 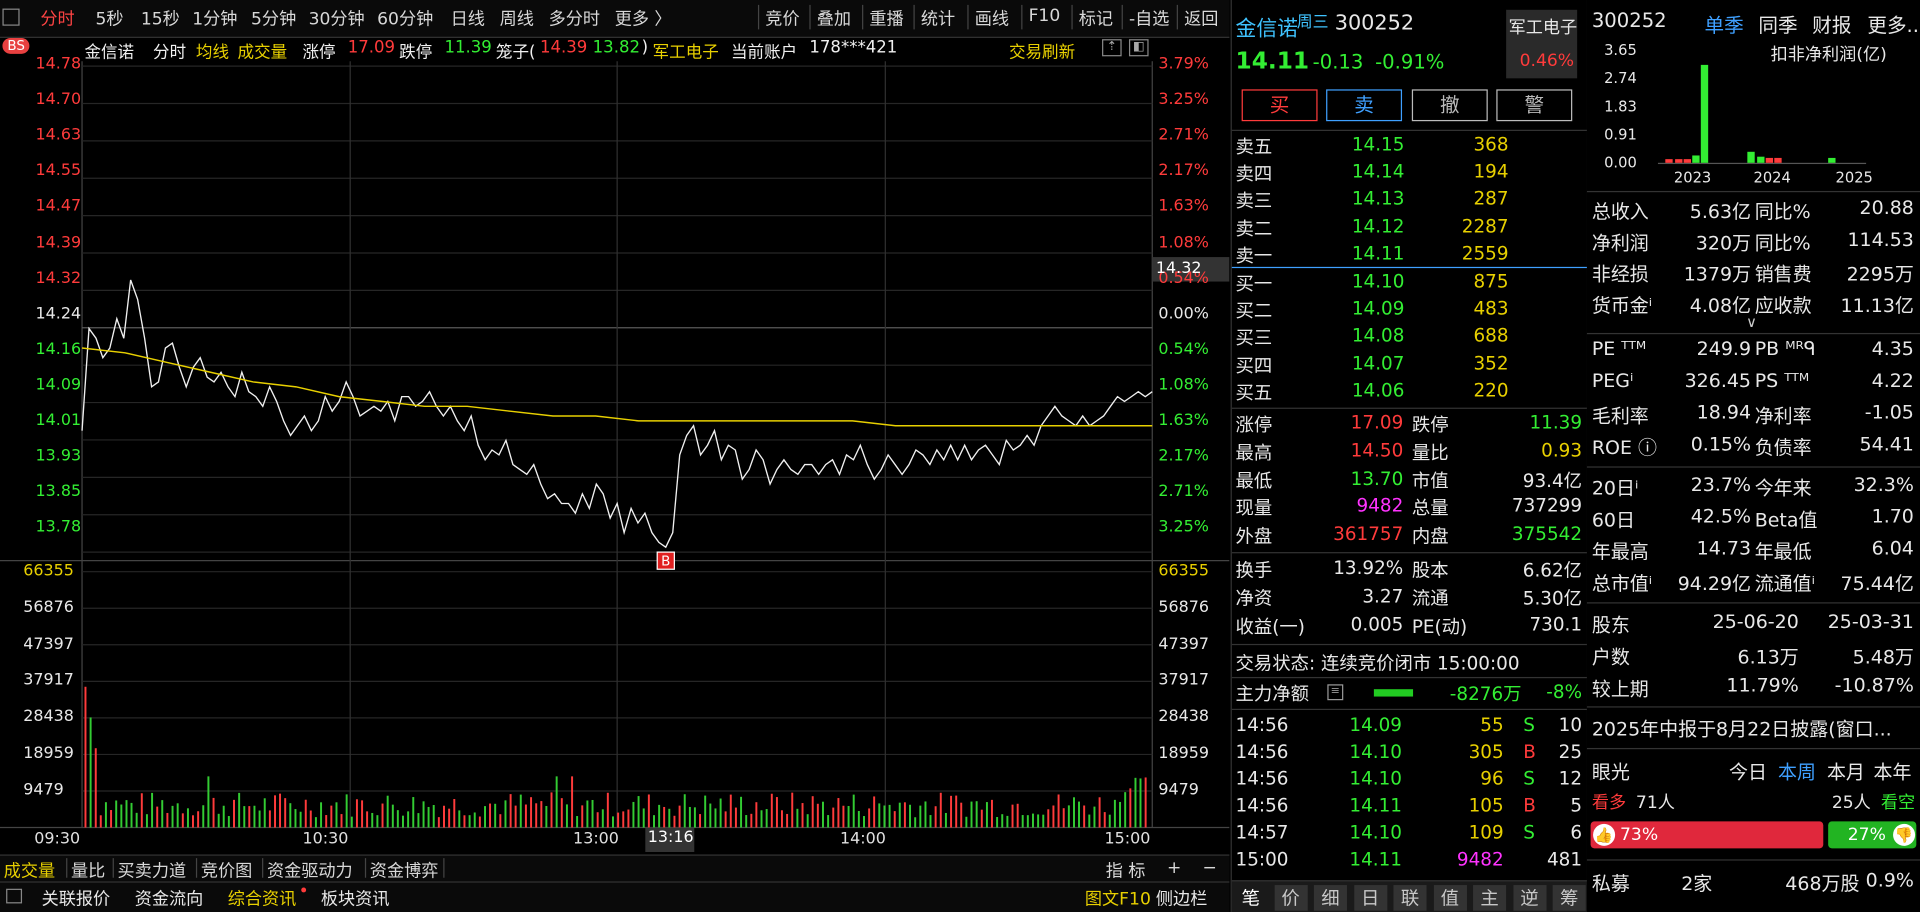 I want to click on period-tab-5: 30分钟, so click(x=336, y=19).